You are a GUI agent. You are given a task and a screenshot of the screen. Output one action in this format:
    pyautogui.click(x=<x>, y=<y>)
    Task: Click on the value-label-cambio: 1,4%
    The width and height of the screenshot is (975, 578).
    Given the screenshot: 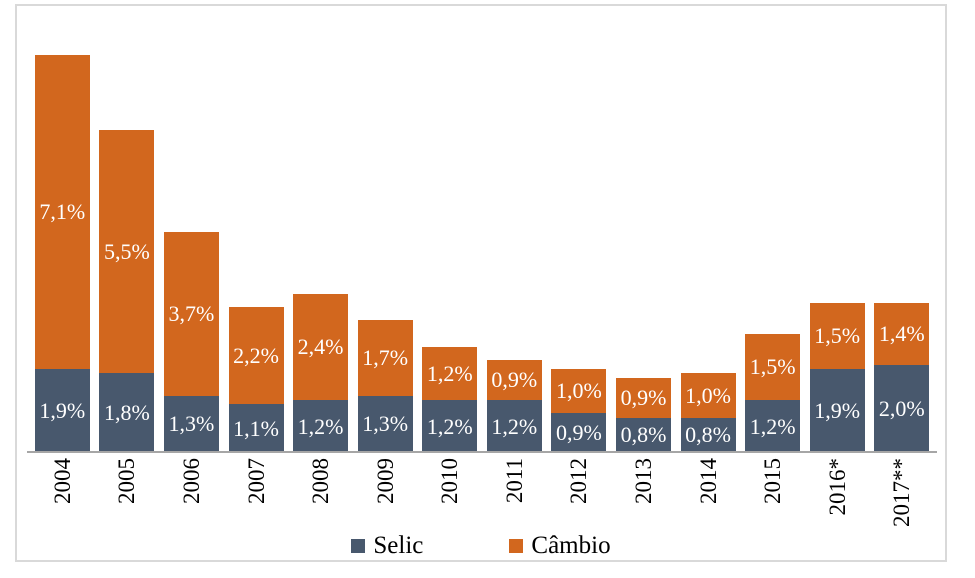 What is the action you would take?
    pyautogui.click(x=901, y=333)
    